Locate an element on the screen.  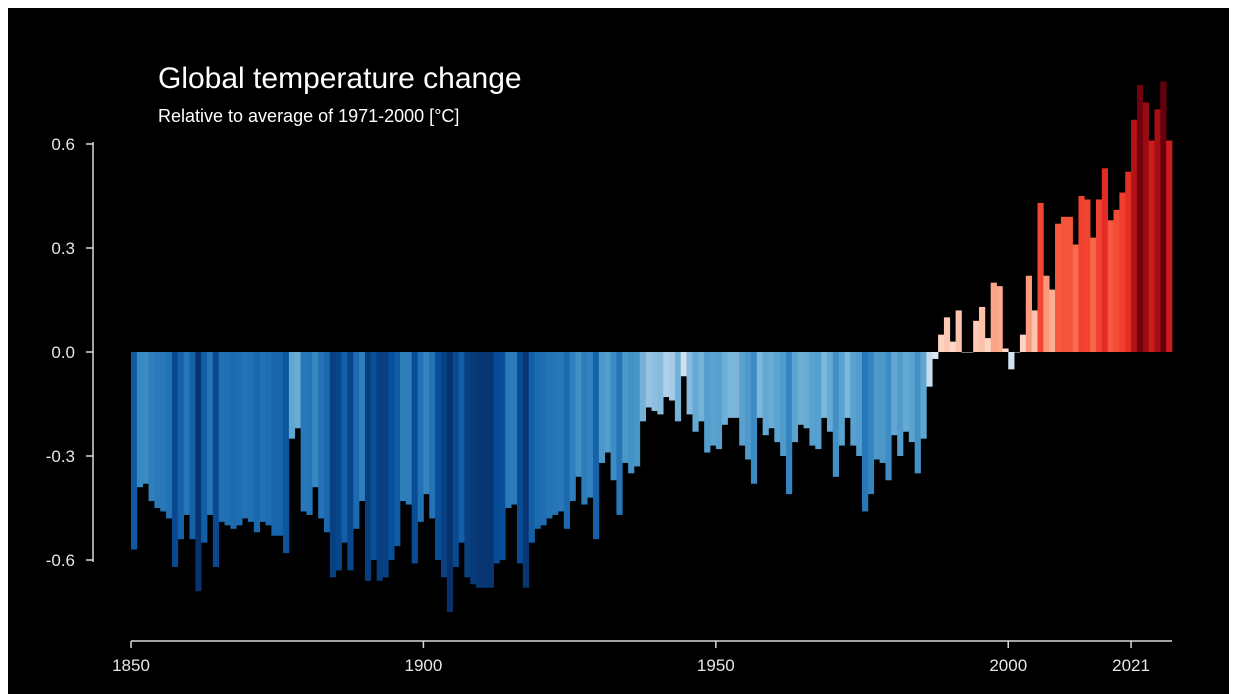
bar-1919 is located at coordinates (537, 440).